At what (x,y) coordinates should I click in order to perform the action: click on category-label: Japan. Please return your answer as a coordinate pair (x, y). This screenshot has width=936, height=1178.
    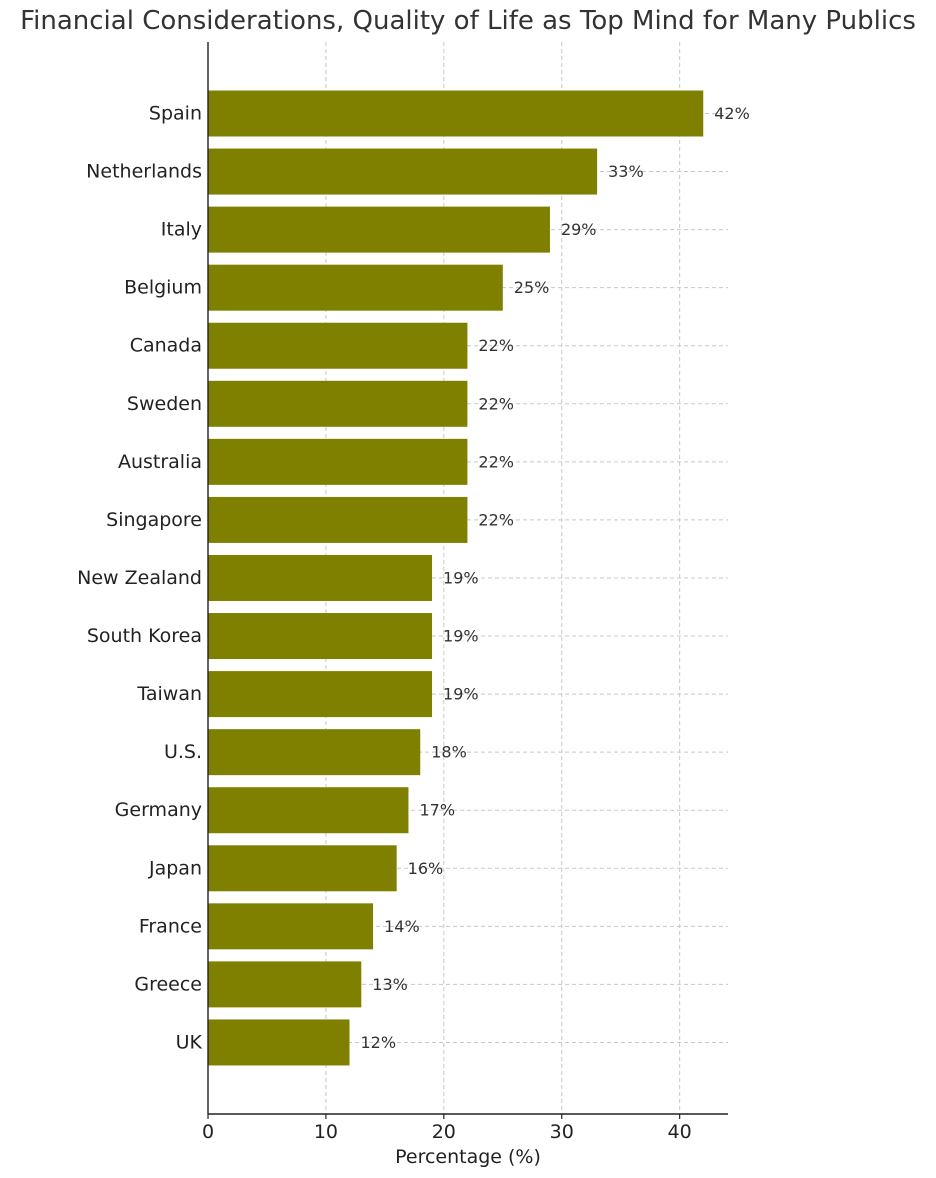
    Looking at the image, I should click on (175, 868).